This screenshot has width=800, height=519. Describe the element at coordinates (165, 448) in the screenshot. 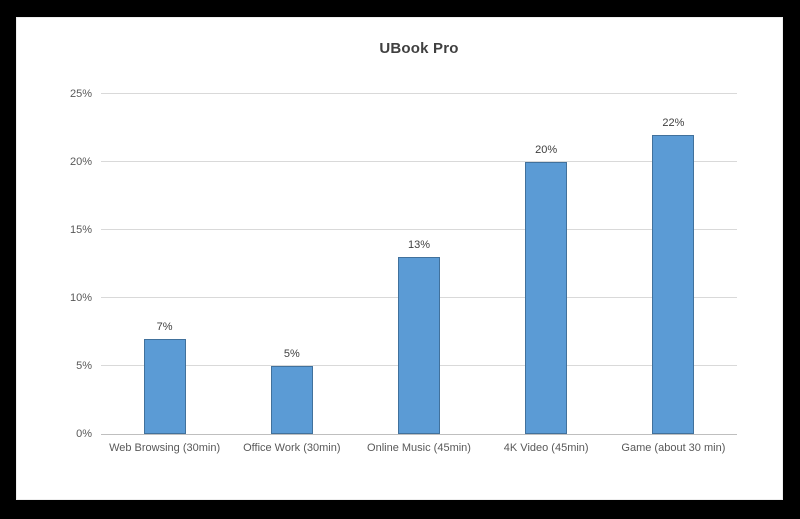

I see `x-axis-category-label: Web Browsing (30min)` at that location.